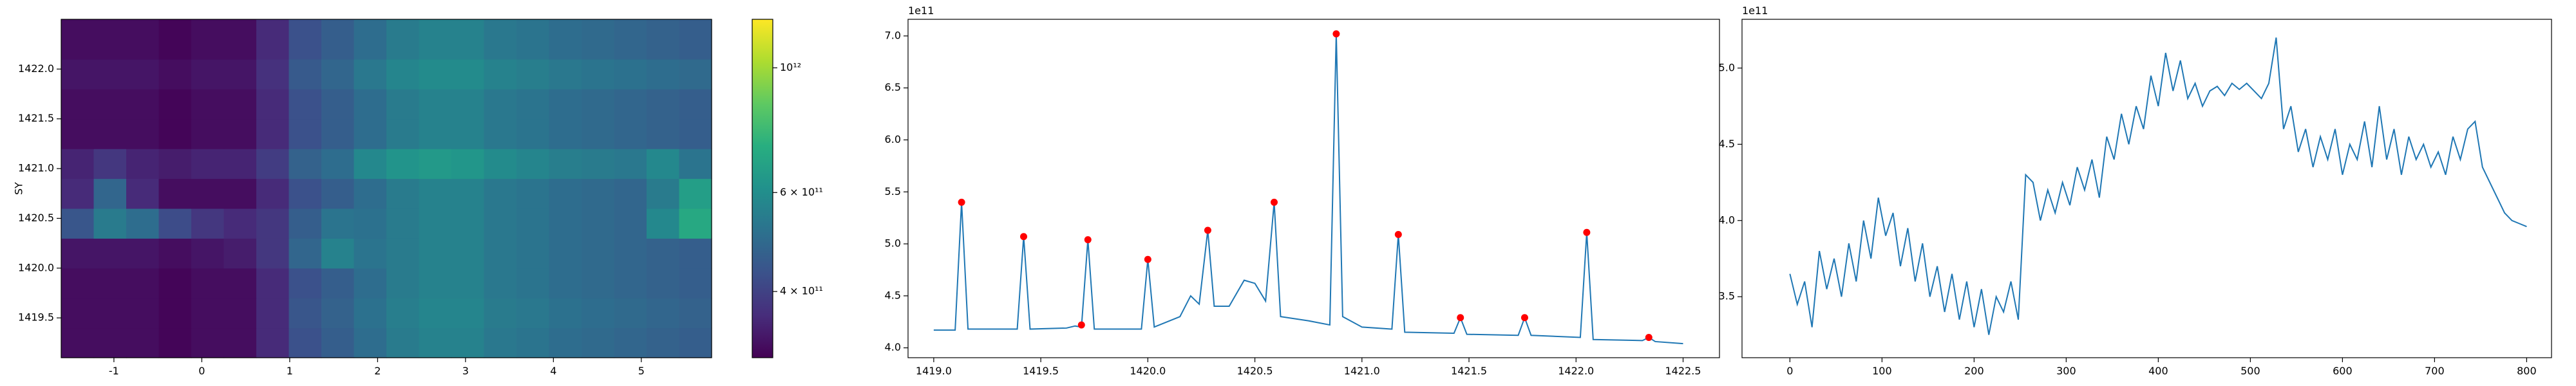 The image size is (2576, 386). Describe the element at coordinates (1974, 371) in the screenshot. I see `x-tick-label: 200` at that location.